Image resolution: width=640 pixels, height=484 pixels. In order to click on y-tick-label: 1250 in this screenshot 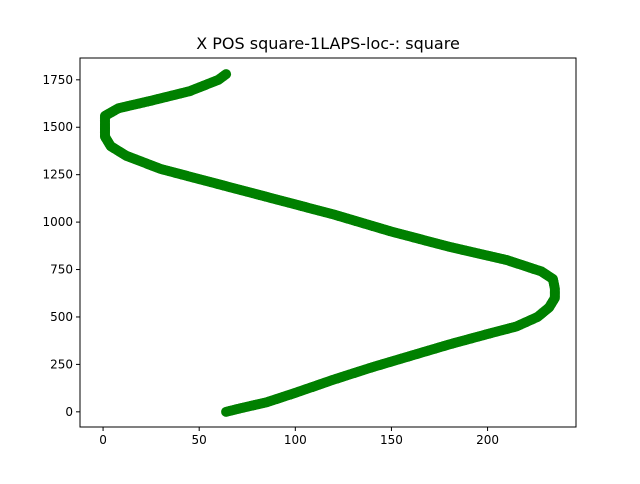, I will do `click(57, 175)`.